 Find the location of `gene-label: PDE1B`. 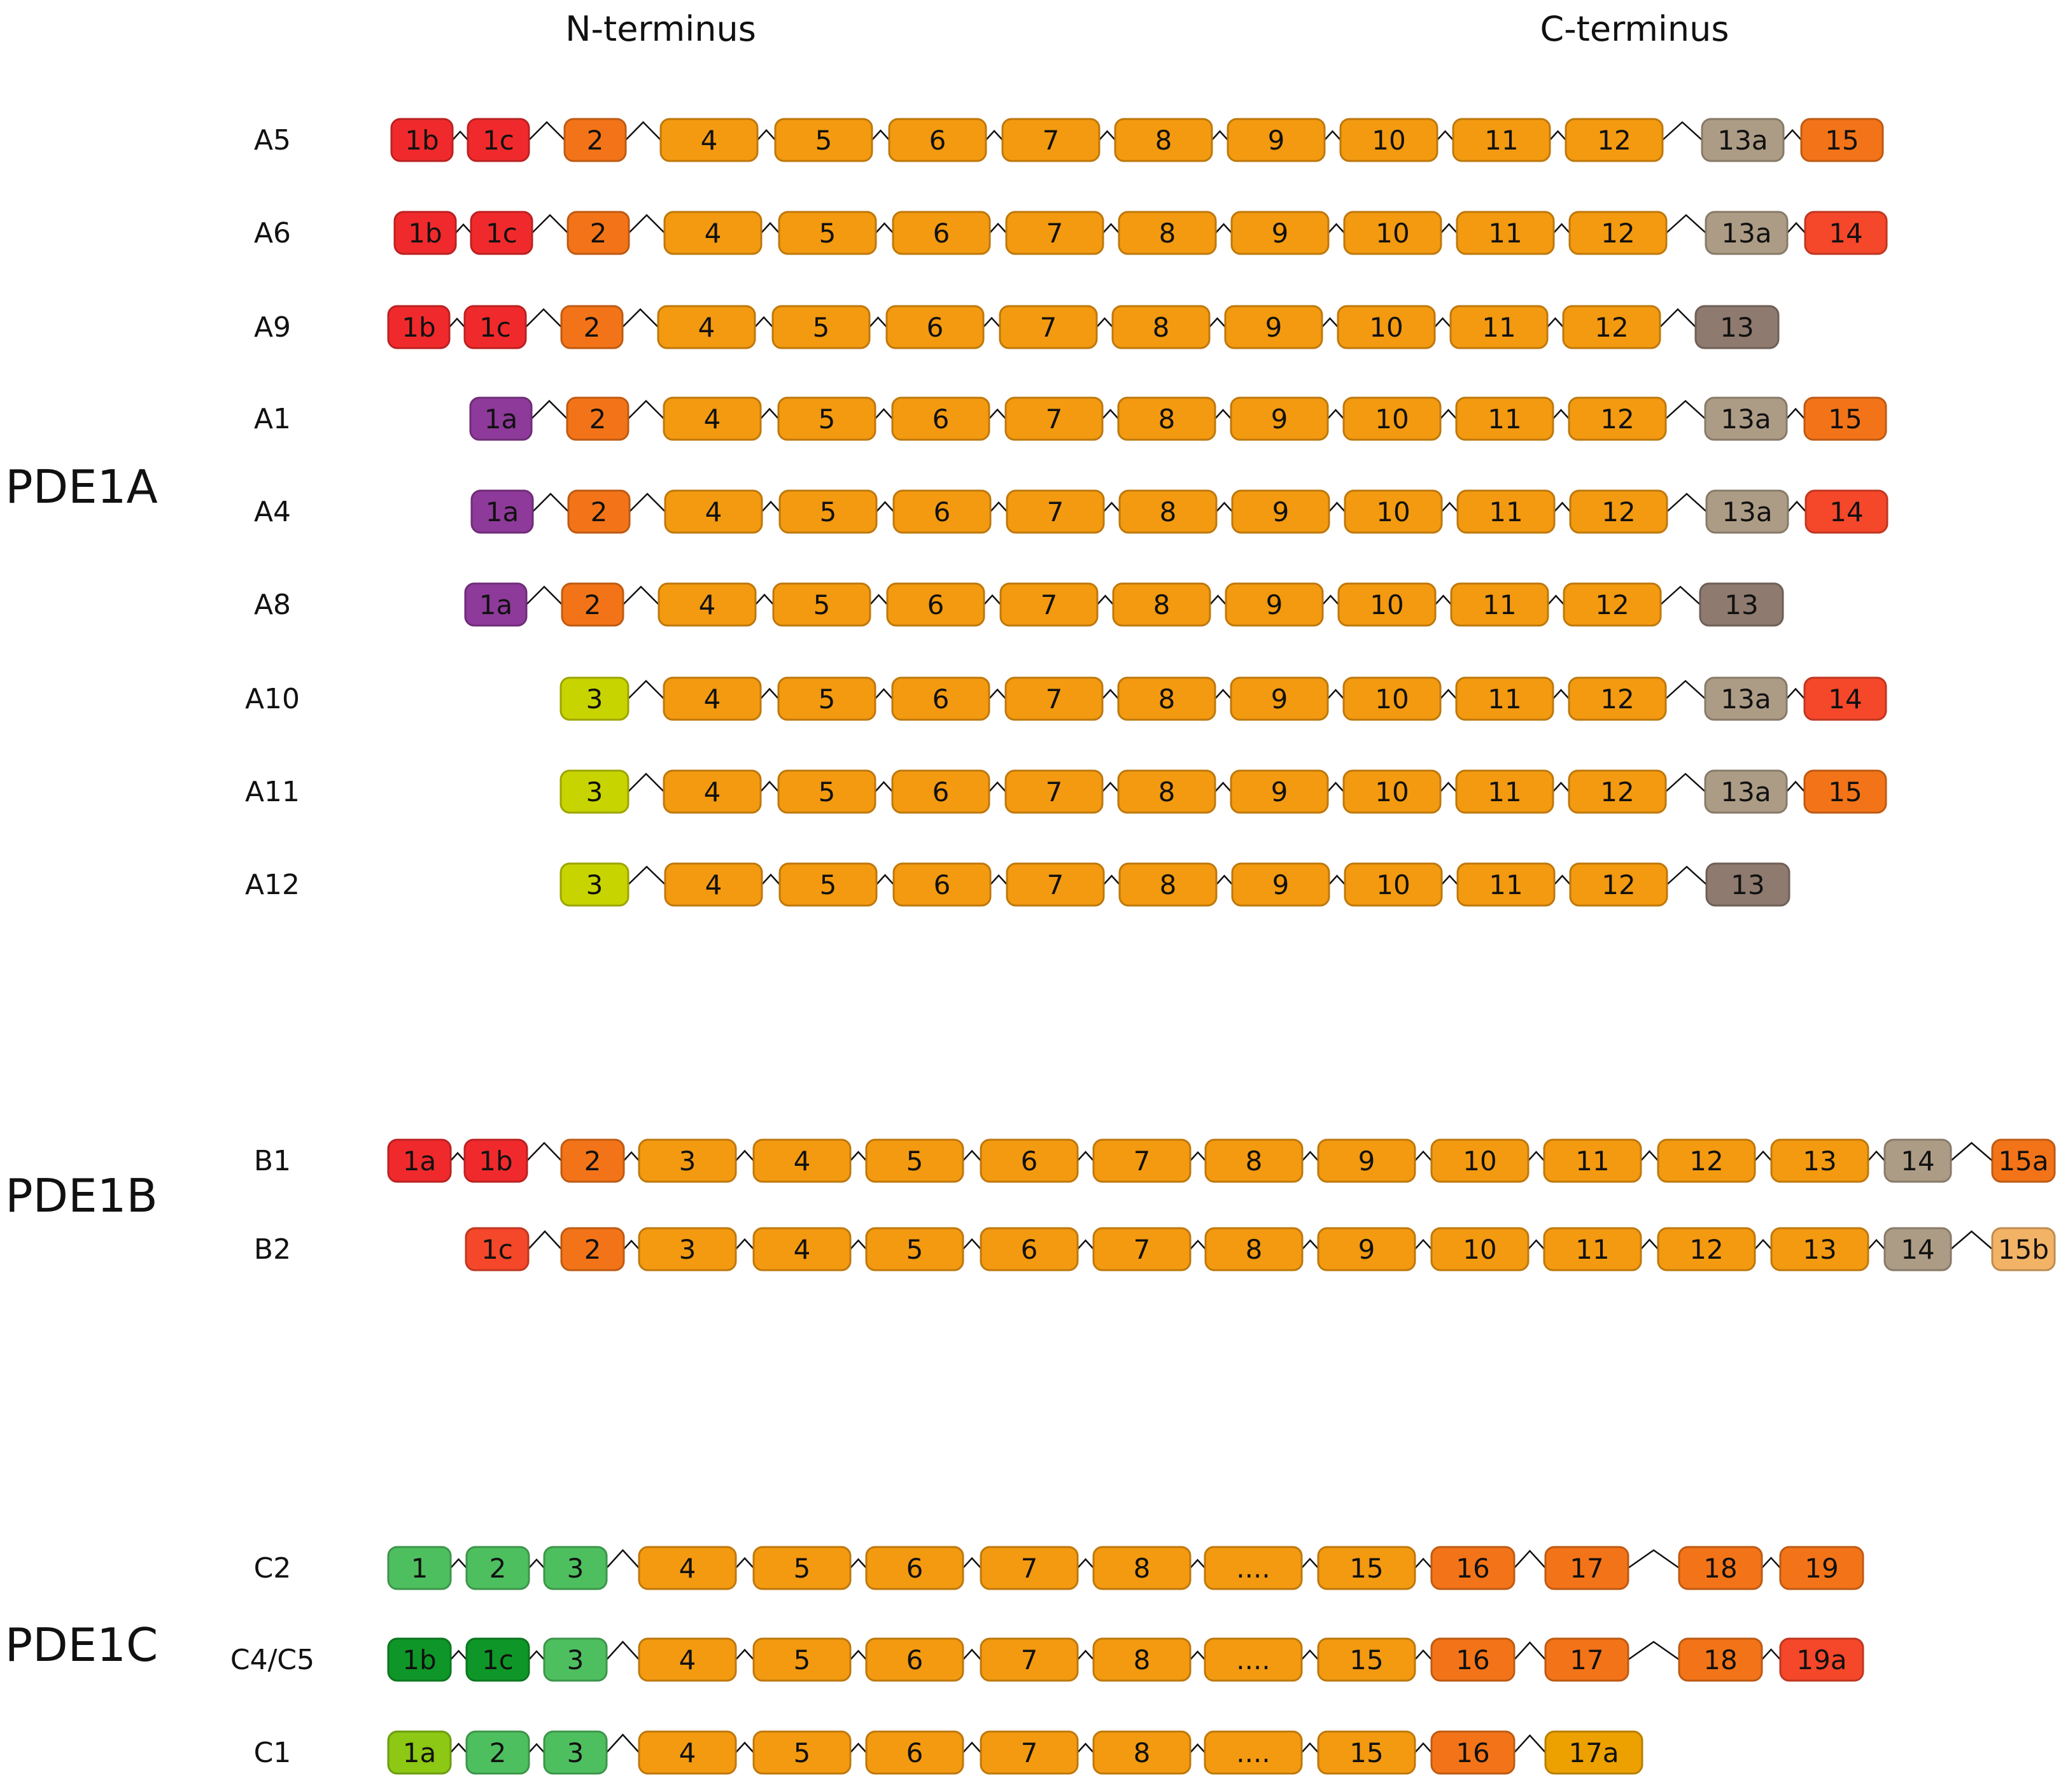

gene-label: PDE1B is located at coordinates (81, 1195).